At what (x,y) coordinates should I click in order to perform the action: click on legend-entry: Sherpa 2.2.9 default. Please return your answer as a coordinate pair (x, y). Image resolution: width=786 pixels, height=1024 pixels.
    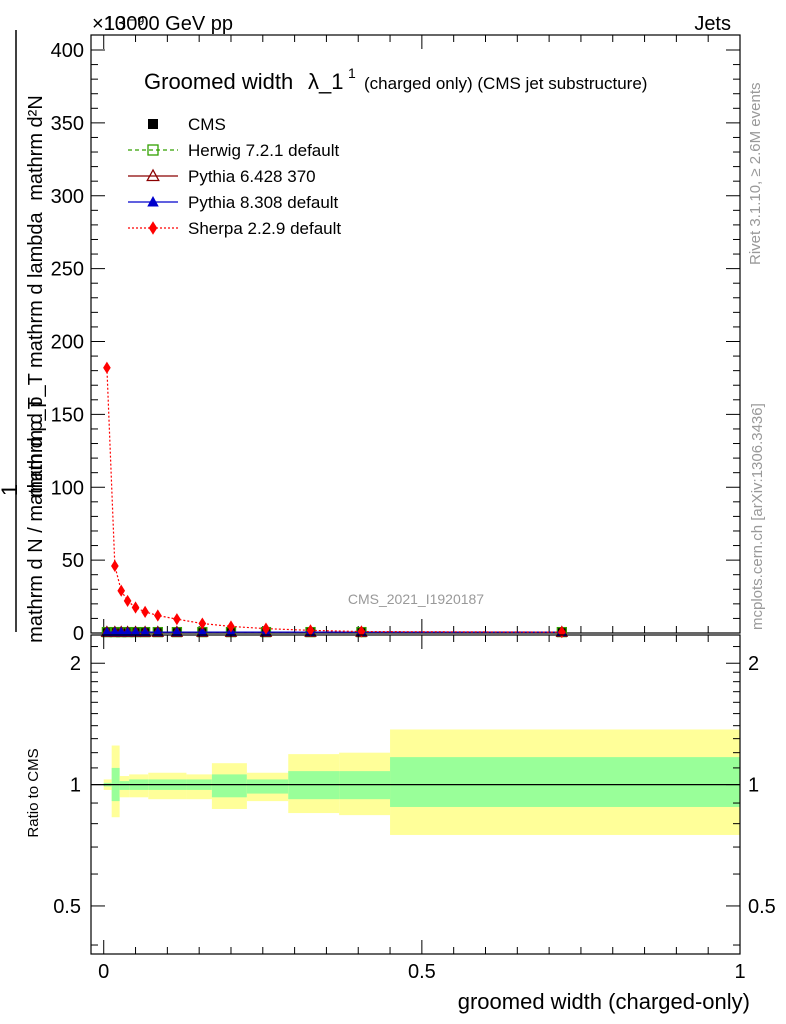
    Looking at the image, I should click on (234, 228).